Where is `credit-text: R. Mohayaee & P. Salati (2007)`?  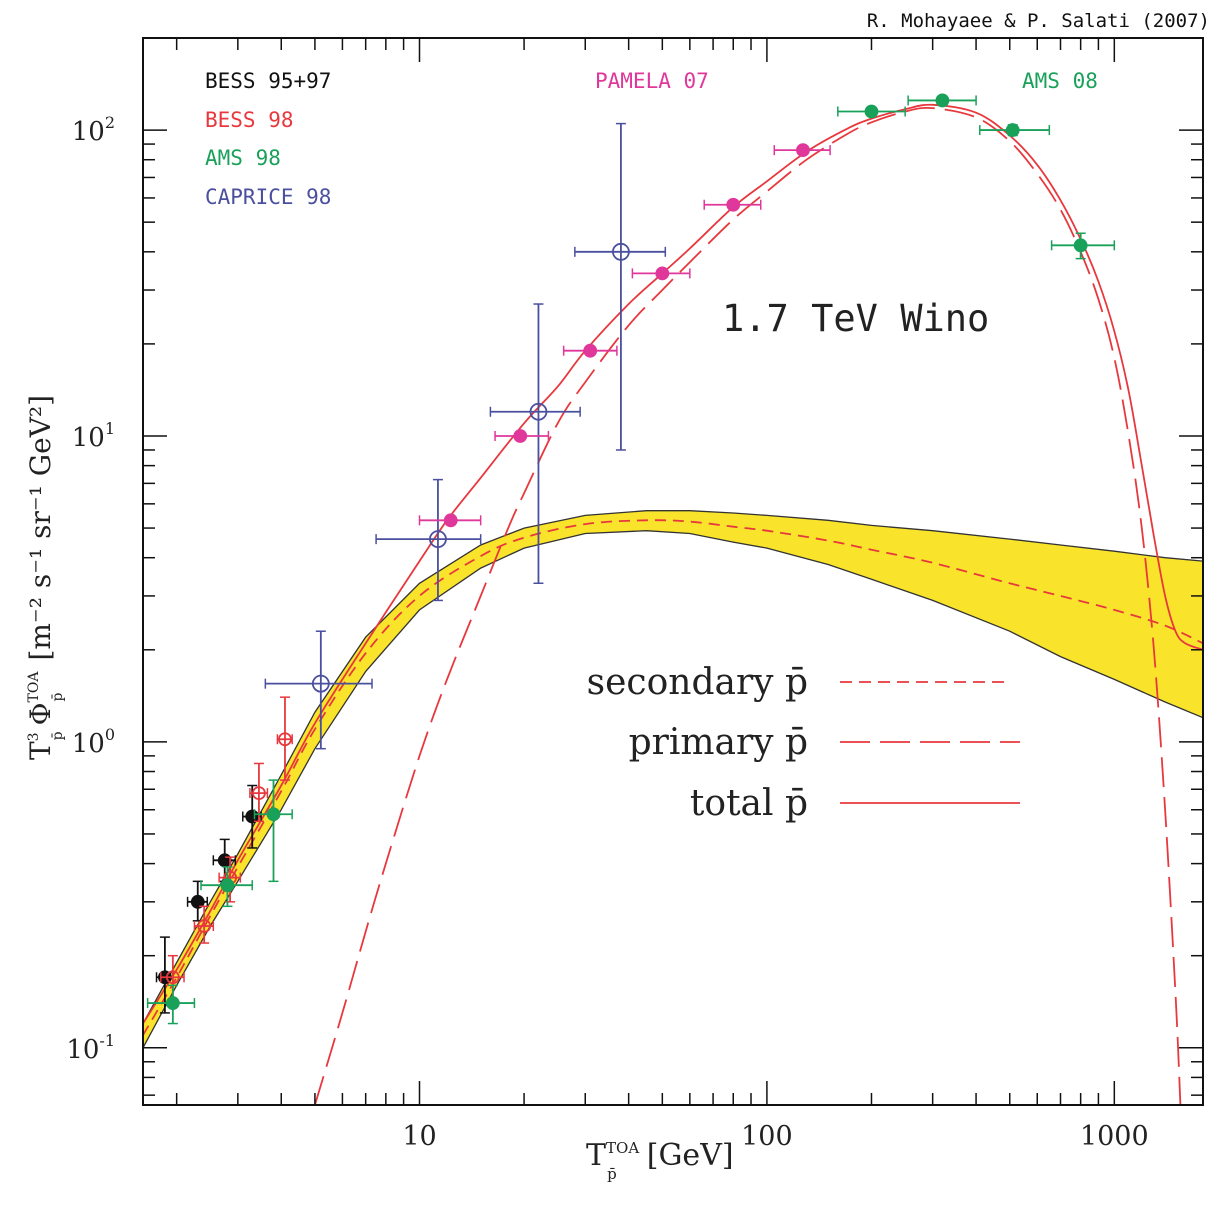 credit-text: R. Mohayaee & P. Salati (2007) is located at coordinates (1038, 21).